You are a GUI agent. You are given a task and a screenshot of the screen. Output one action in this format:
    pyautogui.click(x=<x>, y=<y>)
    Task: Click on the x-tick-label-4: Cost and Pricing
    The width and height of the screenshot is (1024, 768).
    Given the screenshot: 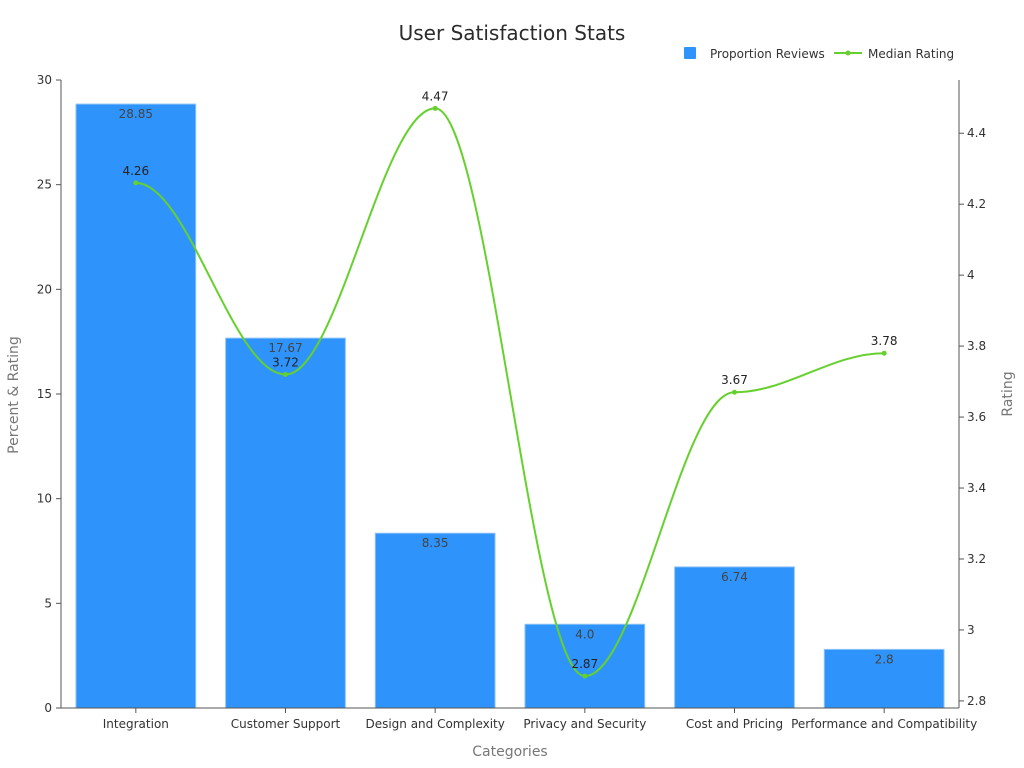 What is the action you would take?
    pyautogui.click(x=734, y=724)
    